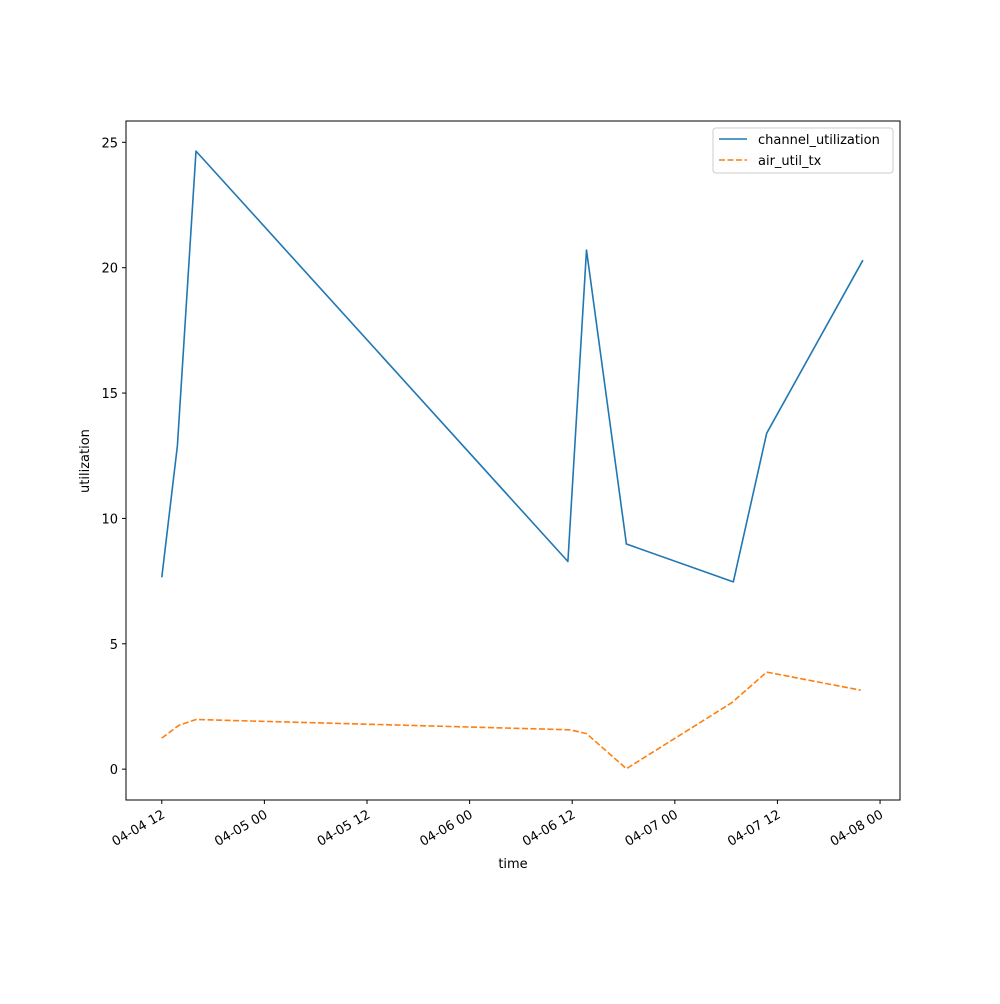 The height and width of the screenshot is (1004, 1000). What do you see at coordinates (114, 645) in the screenshot?
I see `y-tick-label: 5` at bounding box center [114, 645].